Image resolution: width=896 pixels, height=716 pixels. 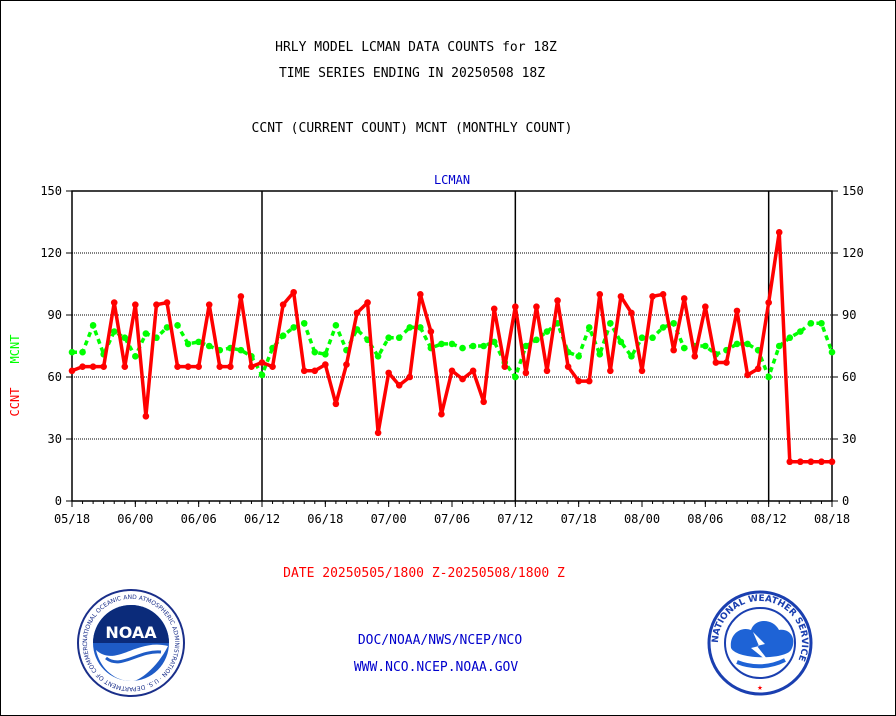 What do you see at coordinates (51, 191) in the screenshot?
I see `y-tick-label-left: 150` at bounding box center [51, 191].